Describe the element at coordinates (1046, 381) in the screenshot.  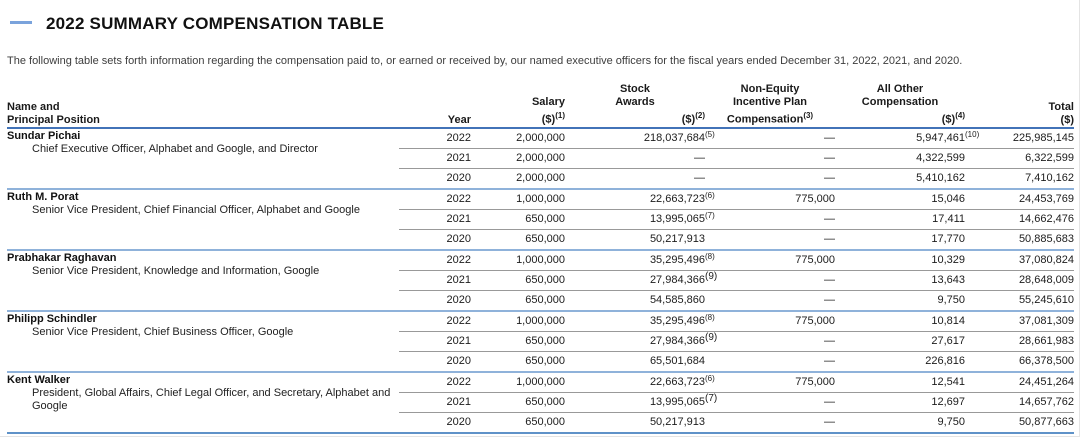
I see `total-cell: 24,451,264` at that location.